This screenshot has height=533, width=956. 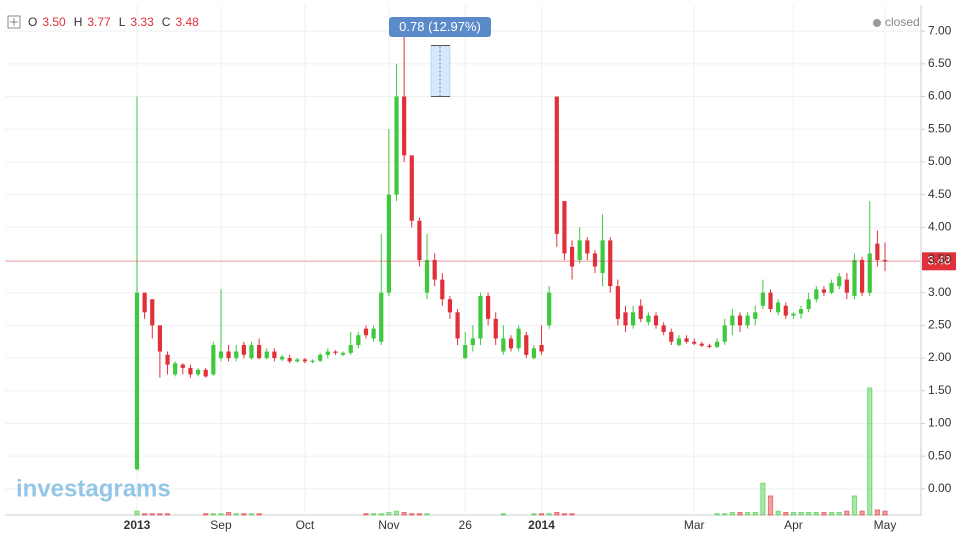 What do you see at coordinates (137, 525) in the screenshot?
I see `x-tick-label: 2013` at bounding box center [137, 525].